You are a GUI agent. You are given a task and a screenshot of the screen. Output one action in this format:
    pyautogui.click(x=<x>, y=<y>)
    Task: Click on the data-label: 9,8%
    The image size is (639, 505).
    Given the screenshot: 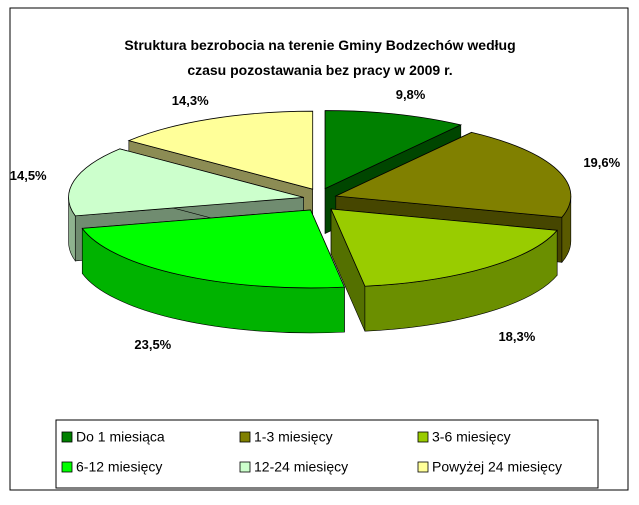 What is the action you would take?
    pyautogui.click(x=411, y=94)
    